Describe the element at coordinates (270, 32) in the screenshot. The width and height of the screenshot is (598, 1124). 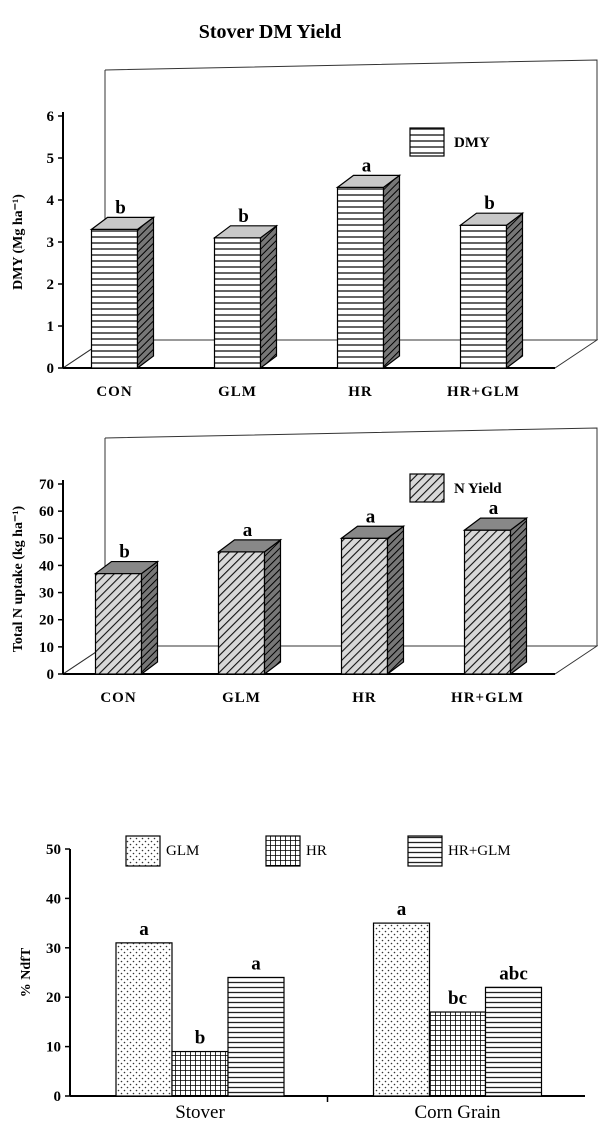
I see `page-title: Stover DM Yield` at that location.